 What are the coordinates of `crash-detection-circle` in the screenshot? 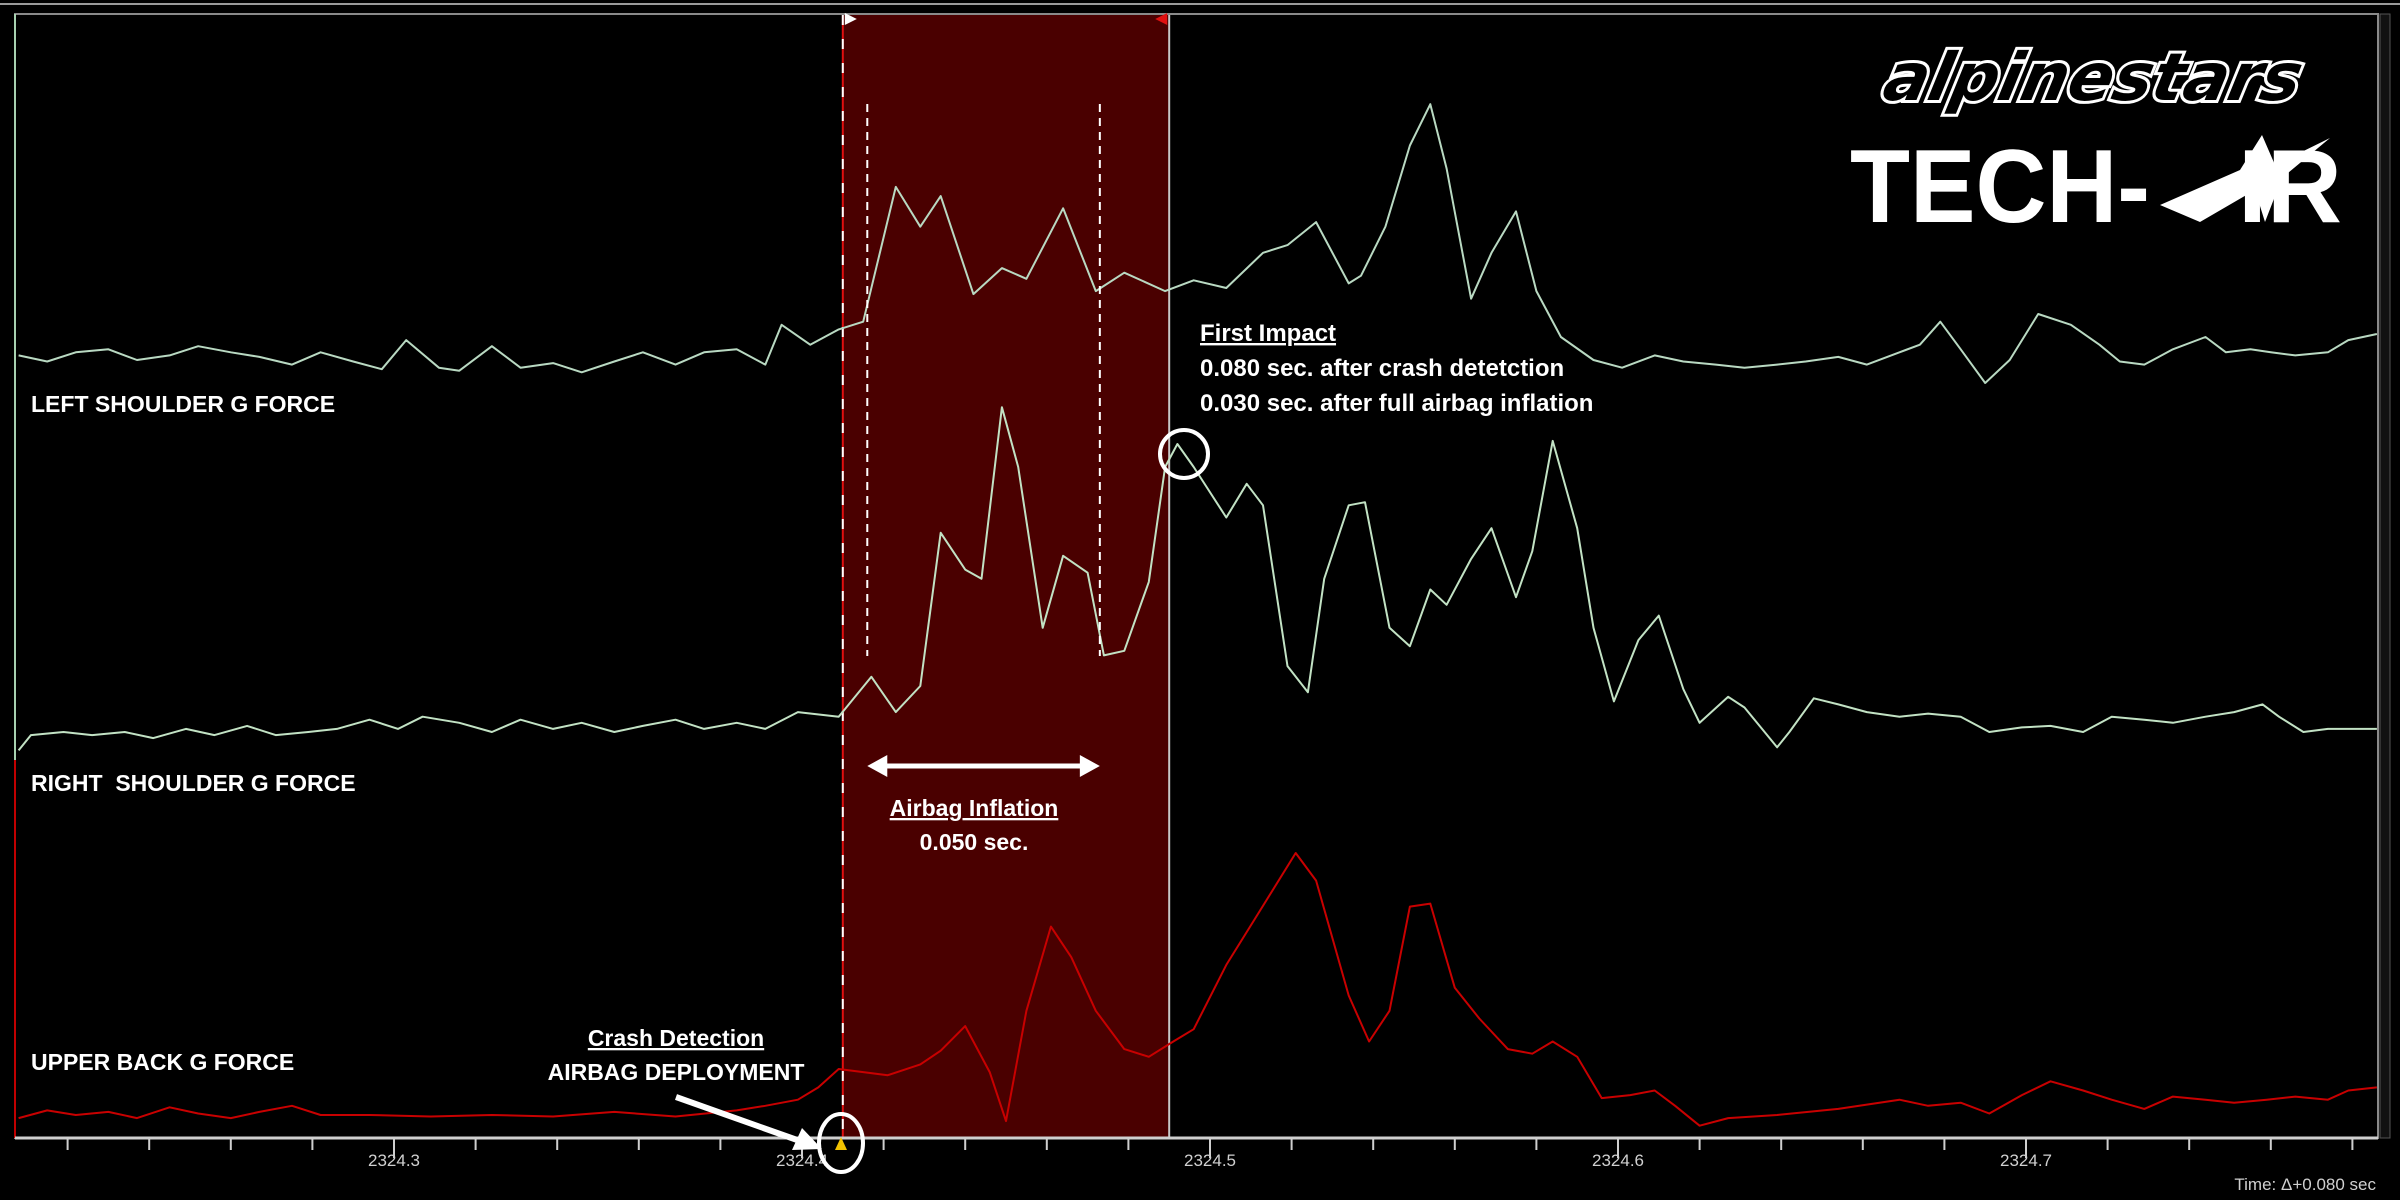 It's located at (841, 1143).